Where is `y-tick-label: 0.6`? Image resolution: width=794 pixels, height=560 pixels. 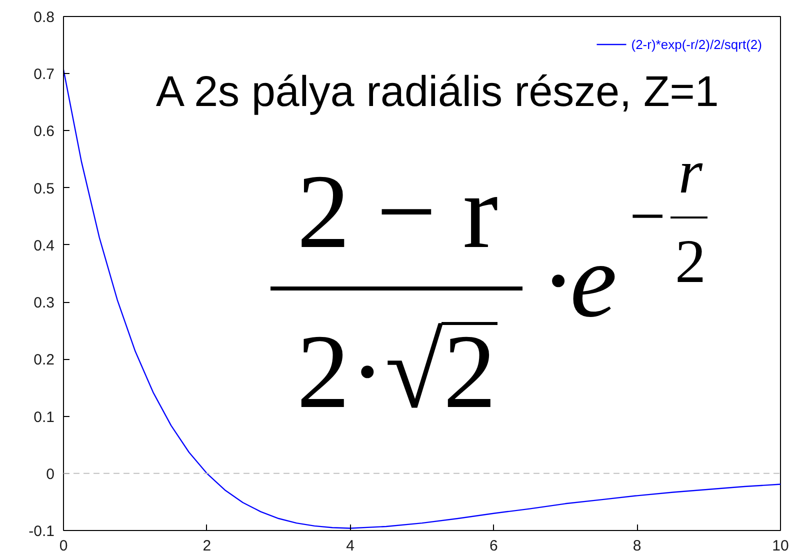 y-tick-label: 0.6 is located at coordinates (44, 131).